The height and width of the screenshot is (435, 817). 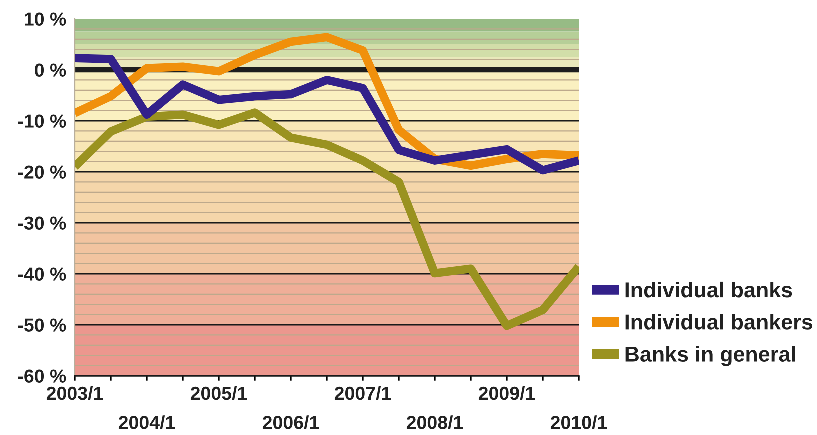 I want to click on y-tick-label: -10 %, so click(x=42, y=121).